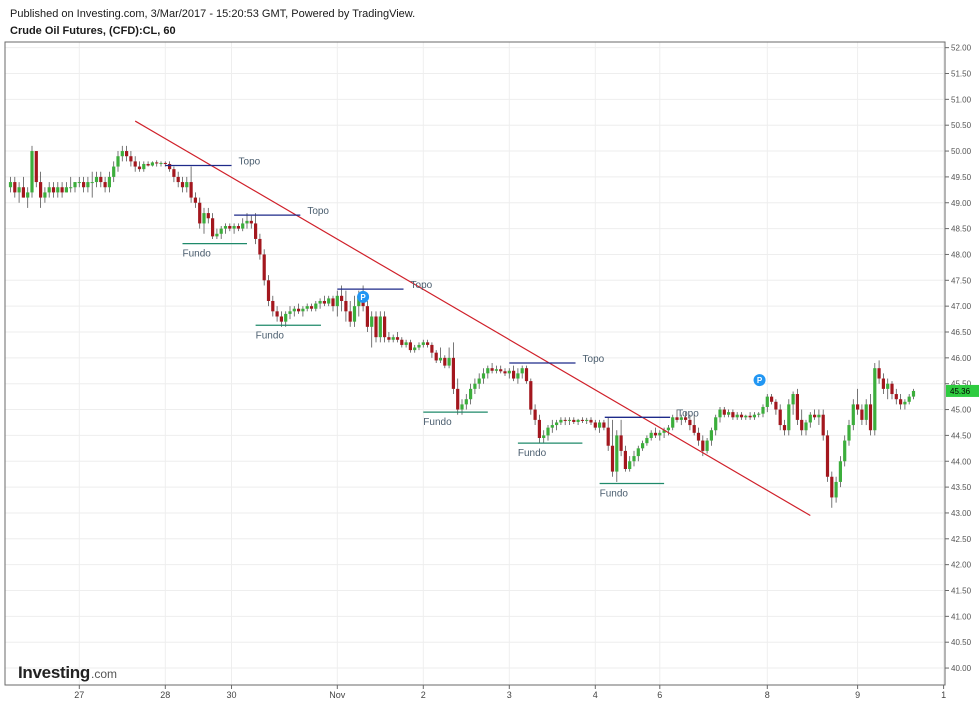 This screenshot has width=980, height=705. Describe the element at coordinates (961, 74) in the screenshot. I see `y-tick-label: 51.50` at that location.